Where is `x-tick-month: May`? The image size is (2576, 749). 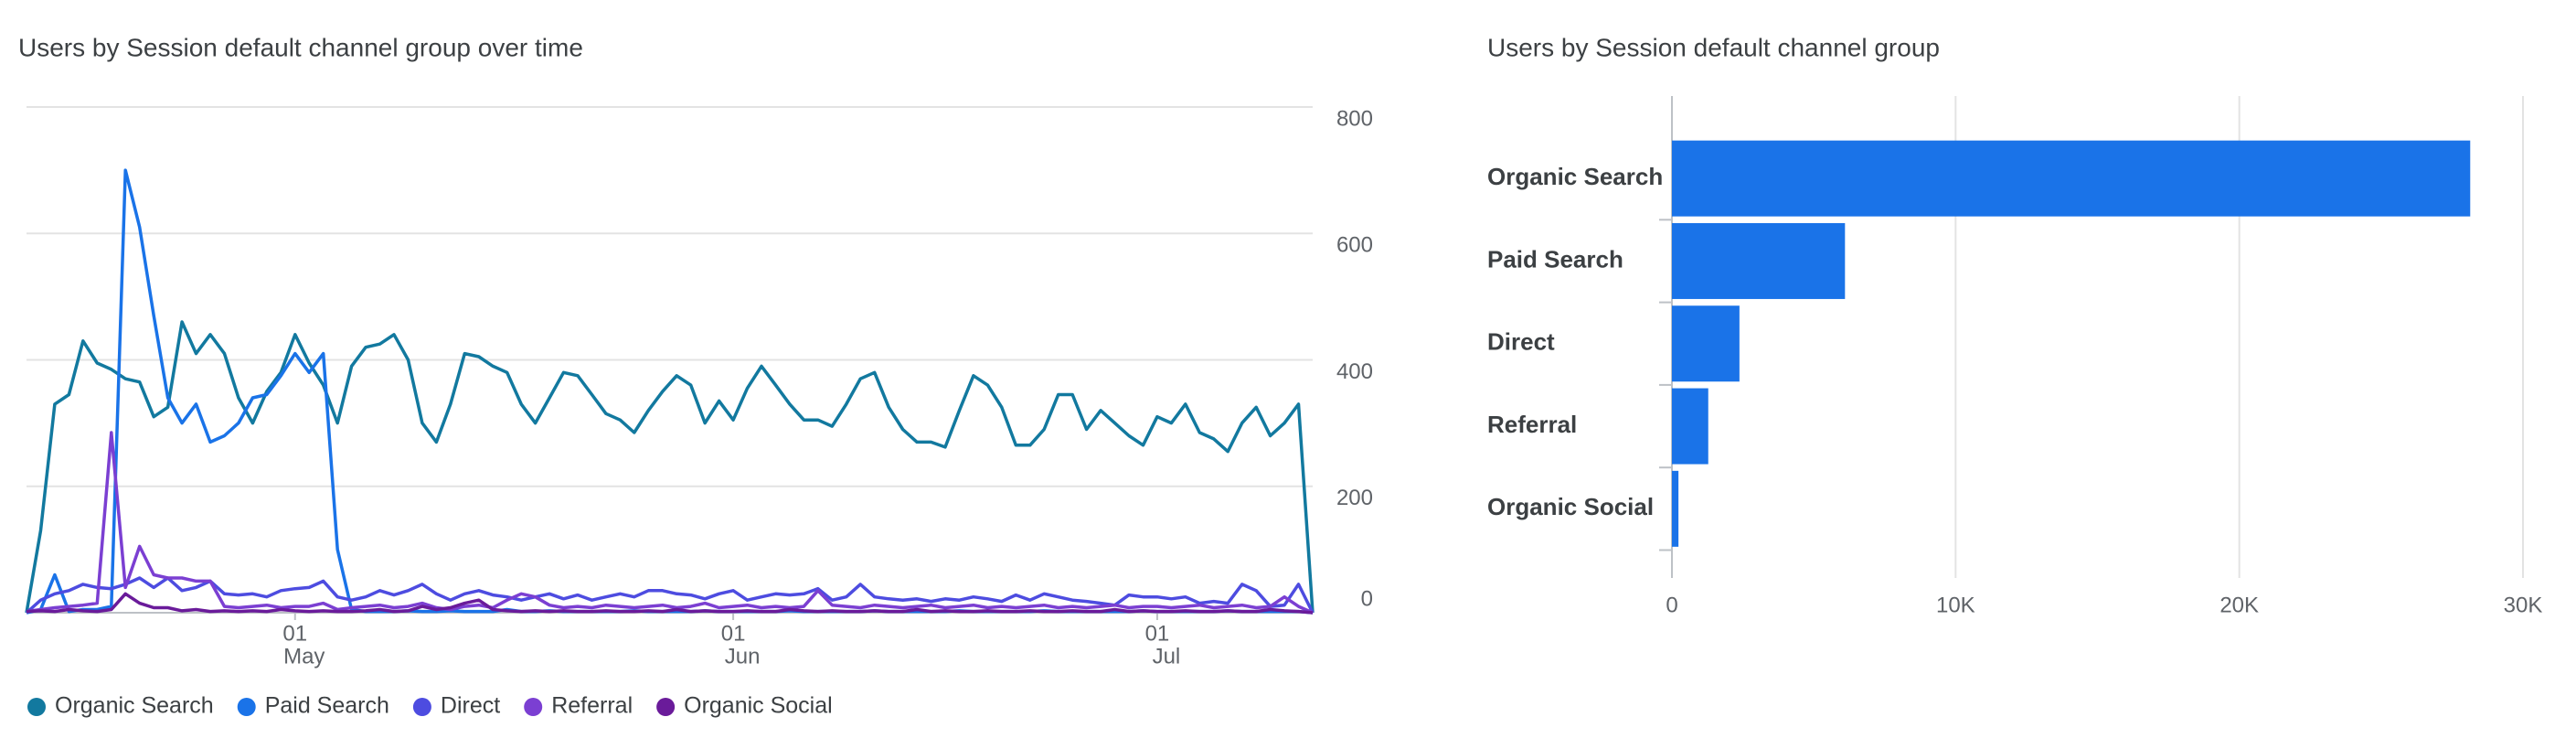 x-tick-month: May is located at coordinates (304, 656).